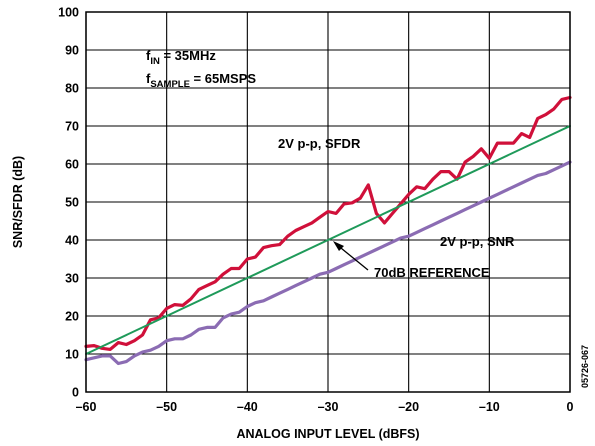  I want to click on y-tick-label: 10, so click(72, 355).